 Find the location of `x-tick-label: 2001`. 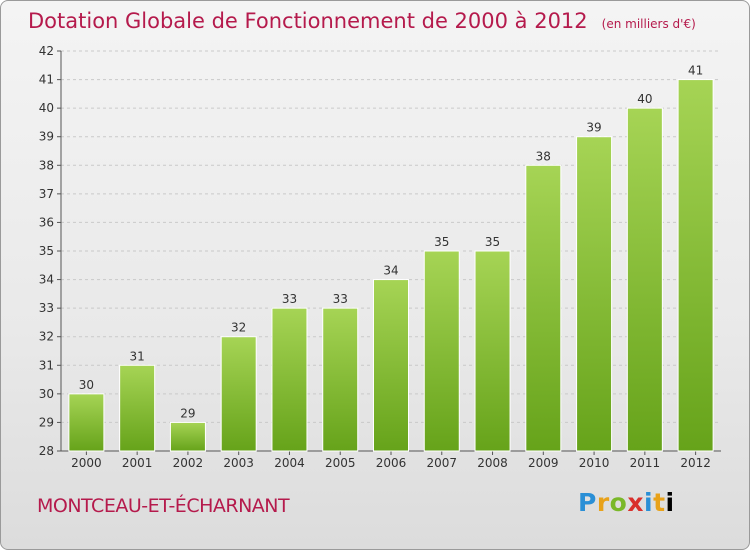

x-tick-label: 2001 is located at coordinates (137, 463).